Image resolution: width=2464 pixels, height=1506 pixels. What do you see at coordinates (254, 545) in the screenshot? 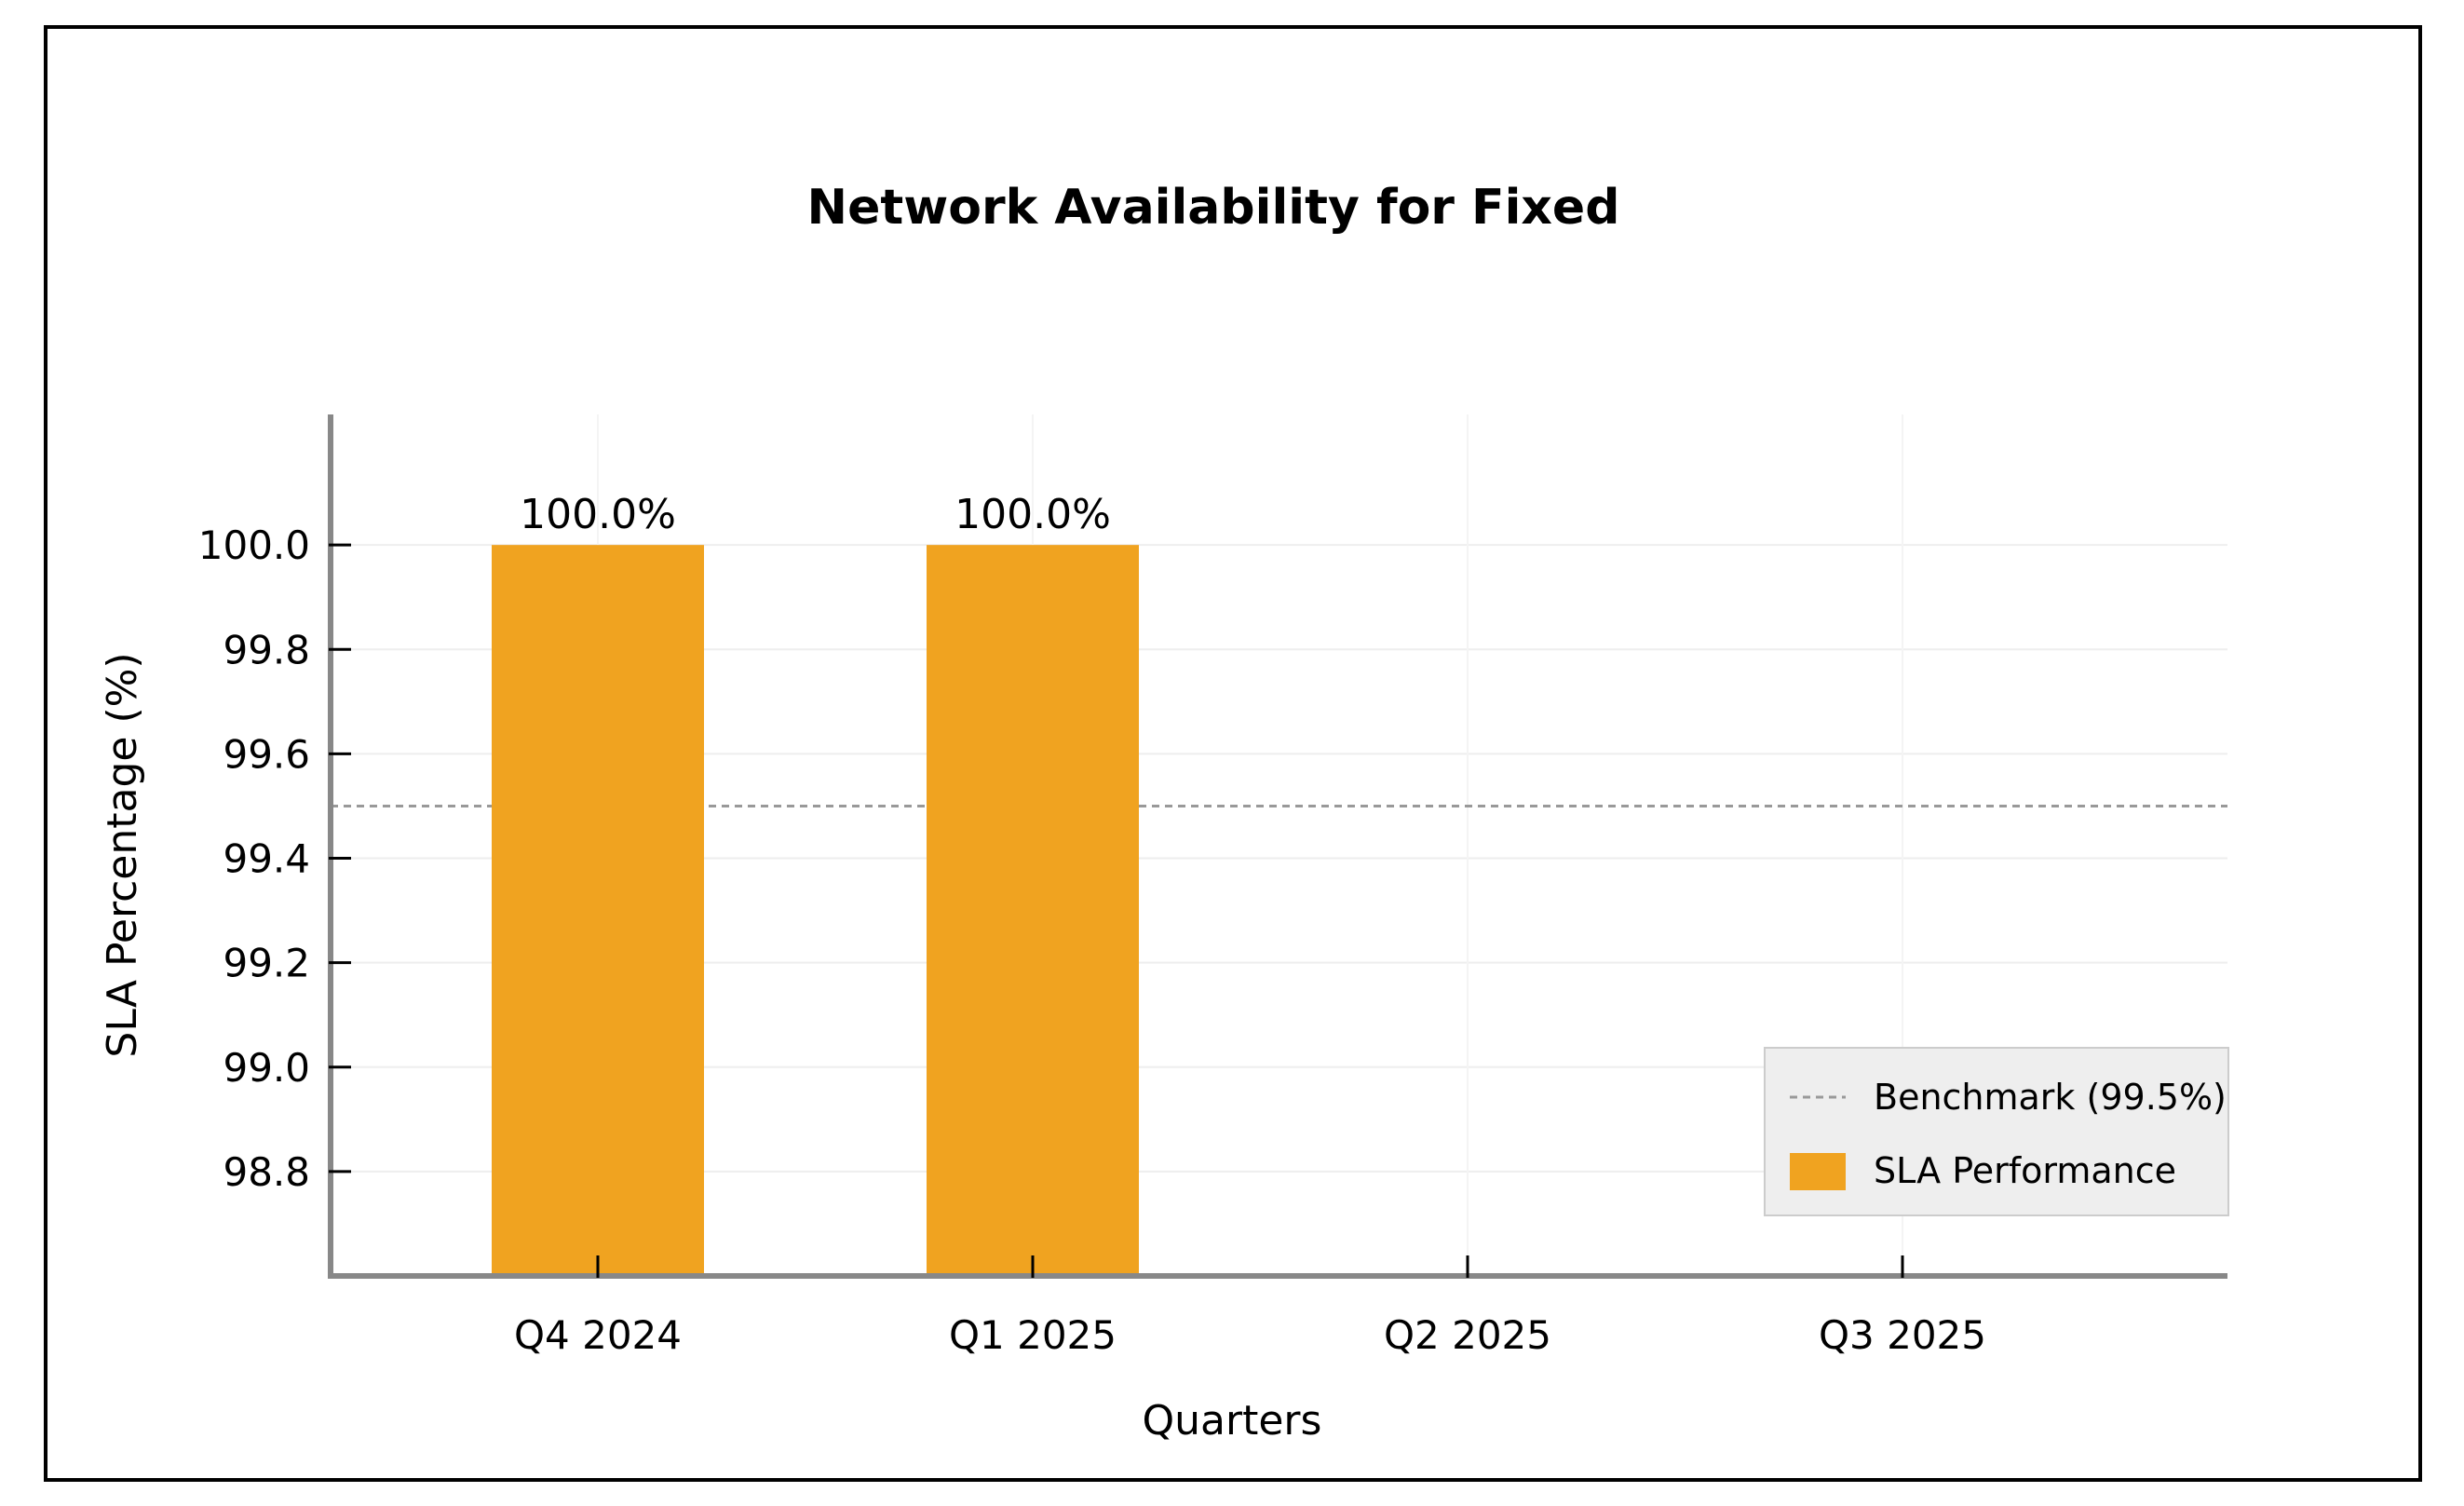
I see `y-tick-label-6: 100.0` at bounding box center [254, 545].